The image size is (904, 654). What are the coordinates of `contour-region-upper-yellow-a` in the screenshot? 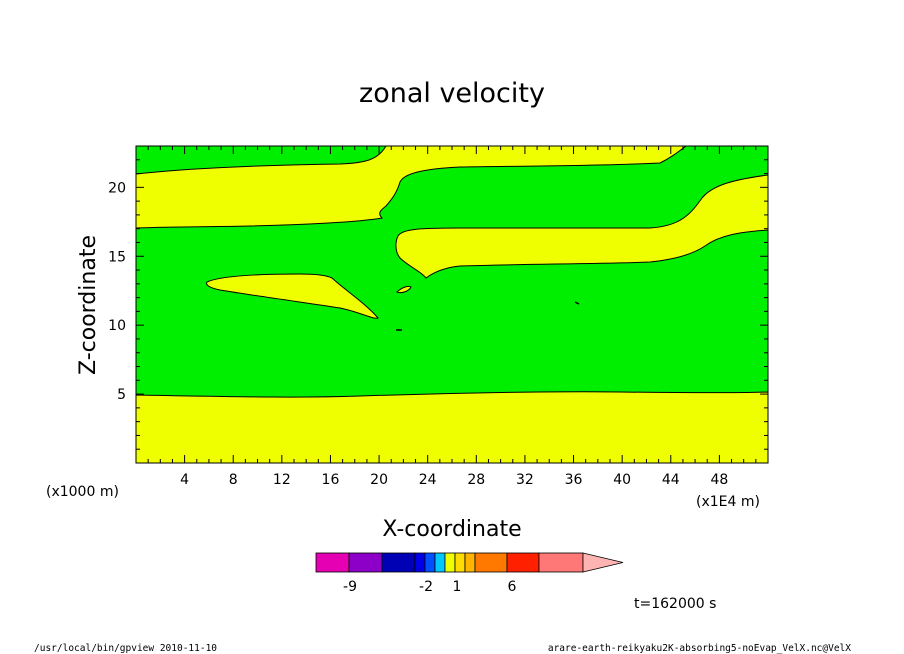 It's located at (411, 187).